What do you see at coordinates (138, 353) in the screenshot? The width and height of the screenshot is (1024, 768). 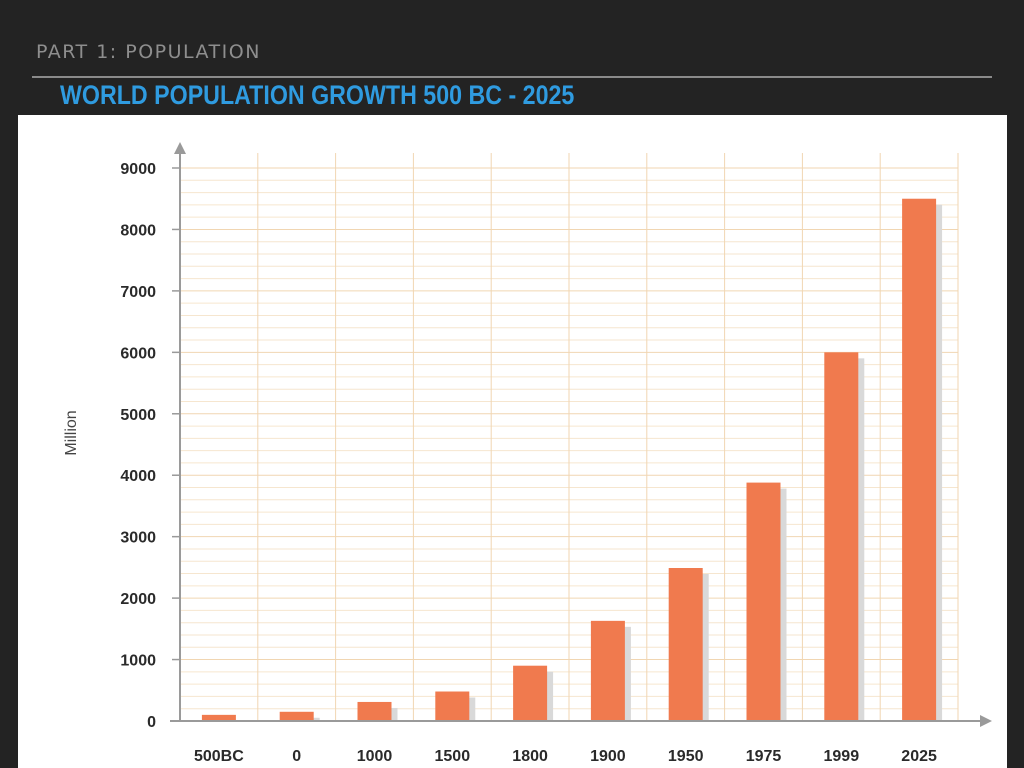 I see `y-tick-label: 6000` at bounding box center [138, 353].